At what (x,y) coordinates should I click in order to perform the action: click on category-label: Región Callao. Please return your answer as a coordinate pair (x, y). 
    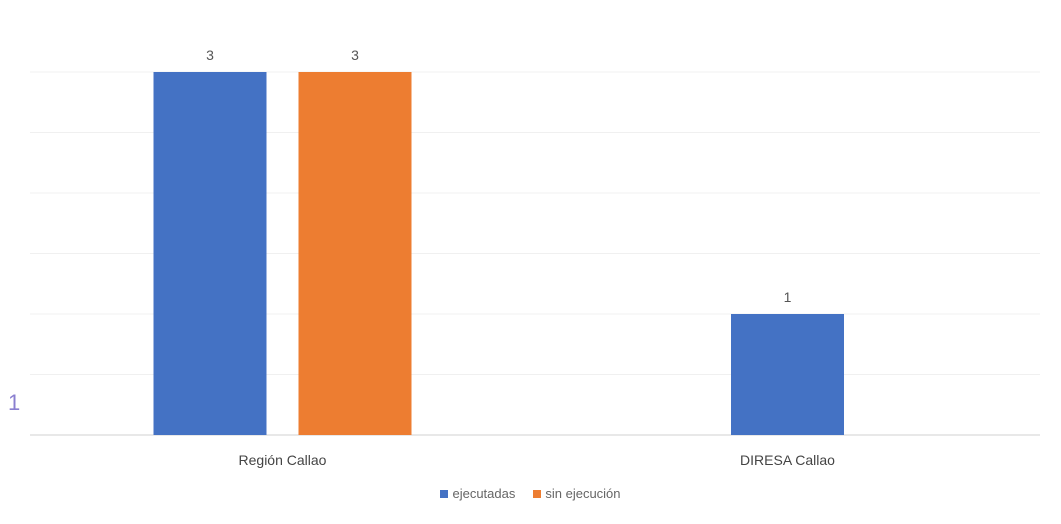
    Looking at the image, I should click on (283, 460).